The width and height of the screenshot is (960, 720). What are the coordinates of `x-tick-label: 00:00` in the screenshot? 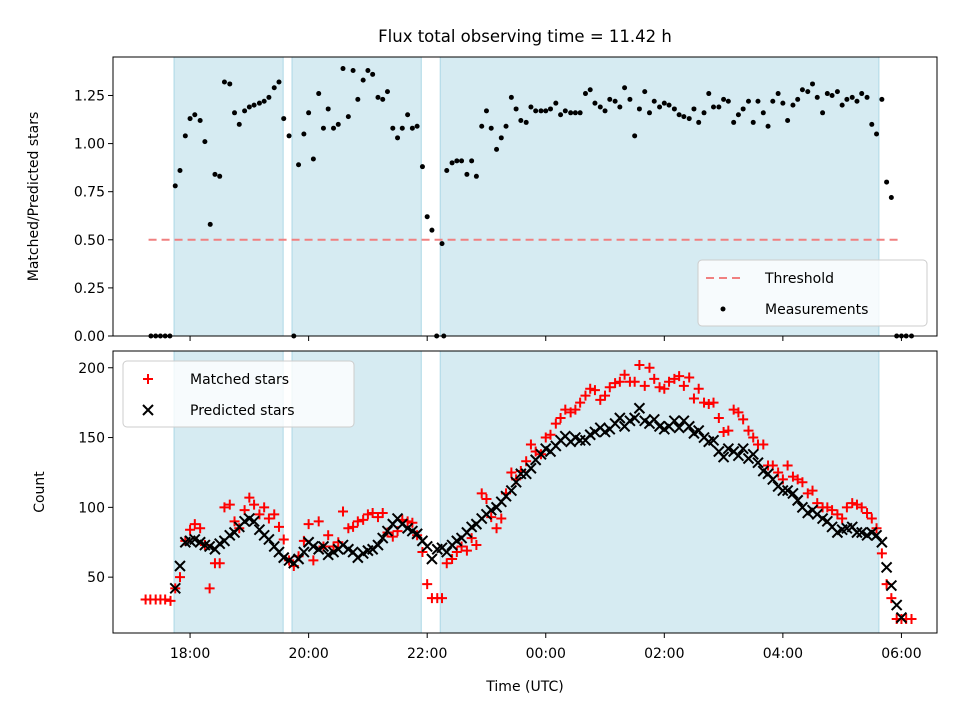 It's located at (546, 654).